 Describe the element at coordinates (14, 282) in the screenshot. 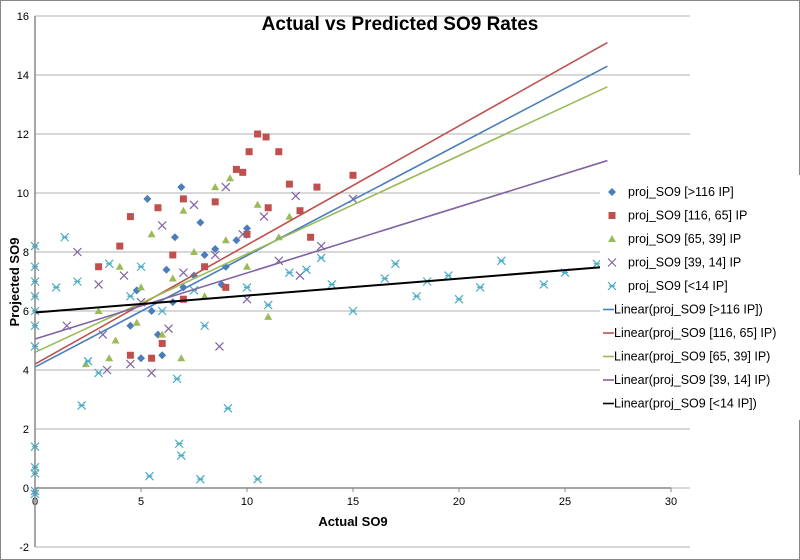

I see `y-axis-label: Projected SO9` at that location.